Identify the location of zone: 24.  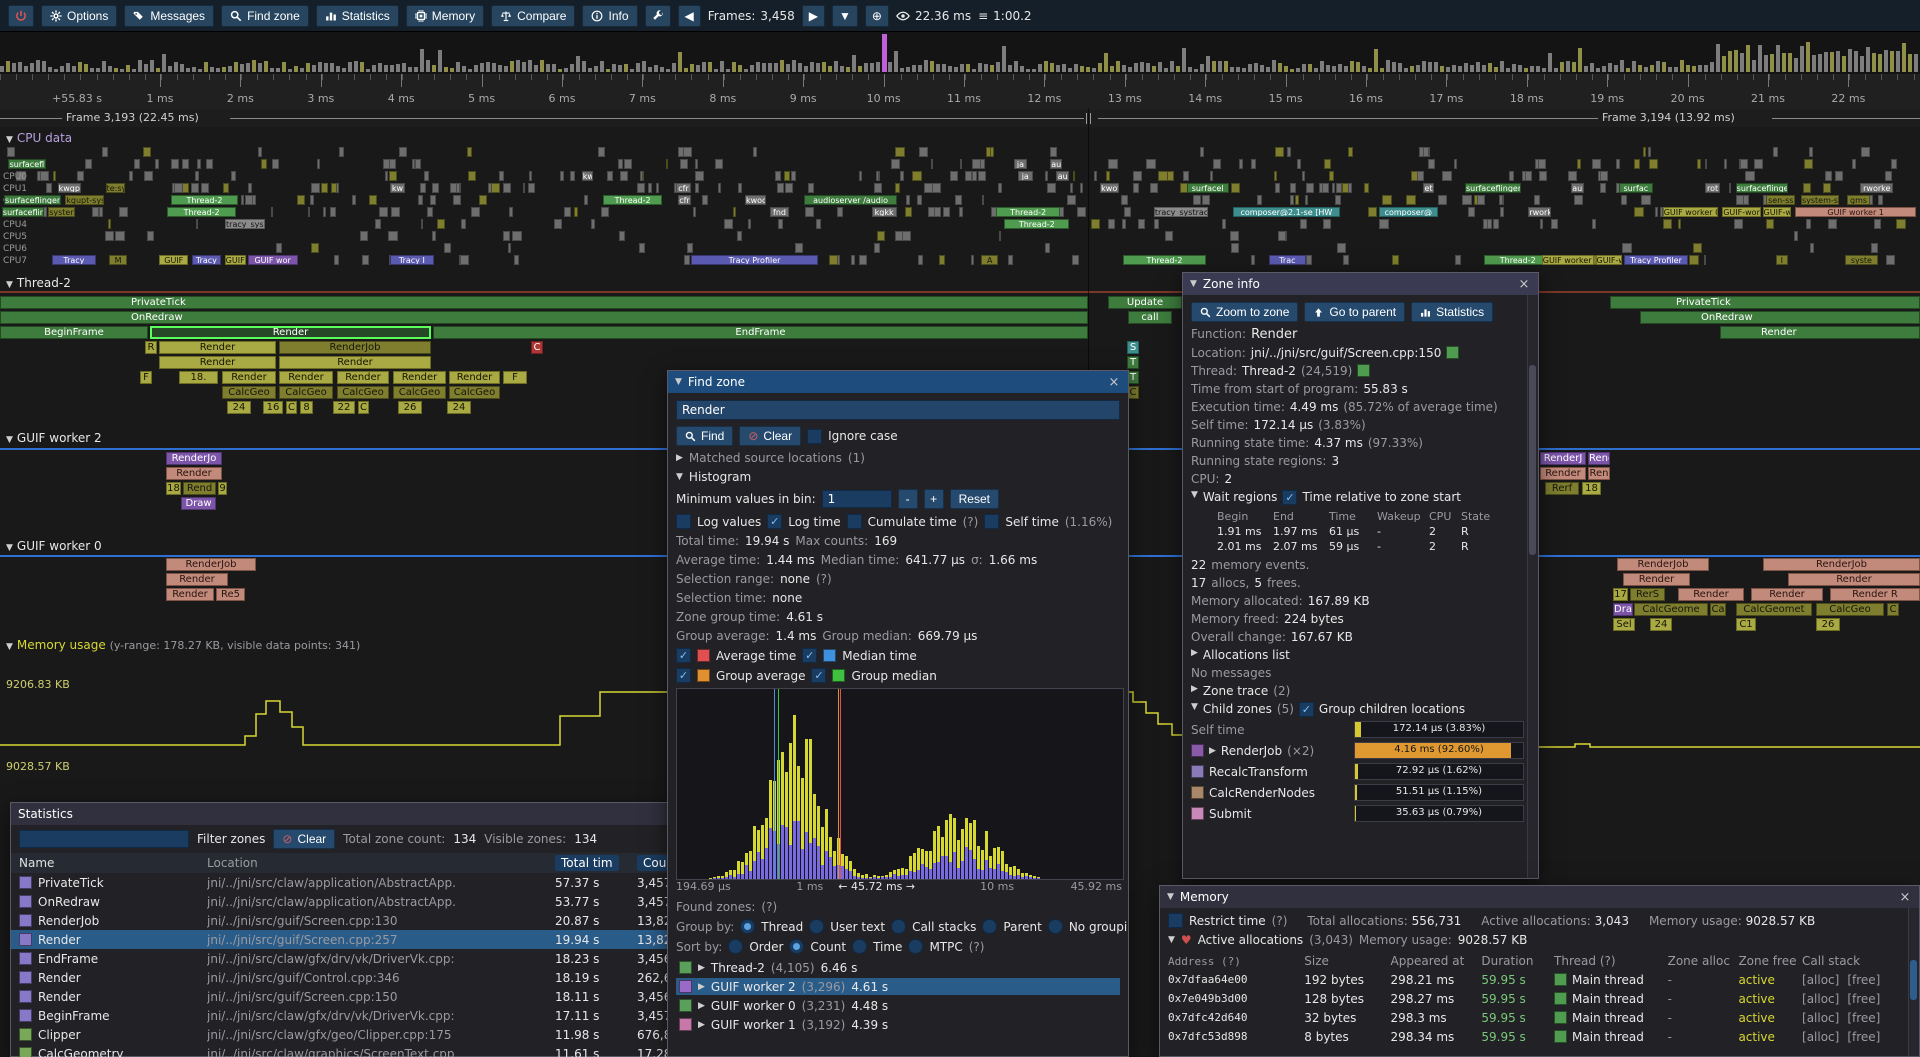
(1661, 624).